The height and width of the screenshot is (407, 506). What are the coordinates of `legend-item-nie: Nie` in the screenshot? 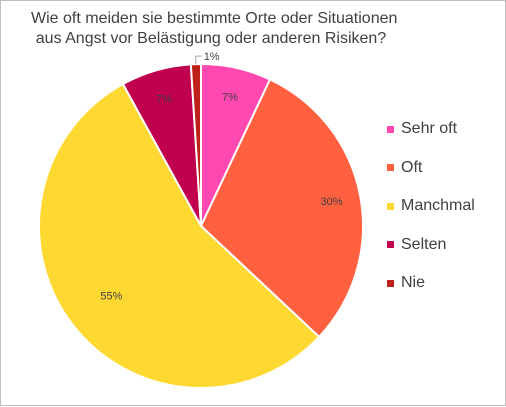 It's located at (431, 283).